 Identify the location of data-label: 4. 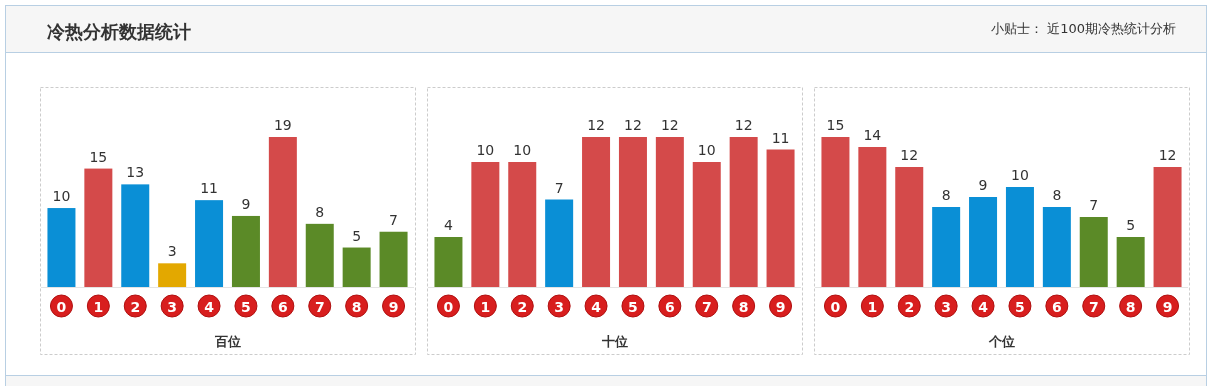
(448, 225).